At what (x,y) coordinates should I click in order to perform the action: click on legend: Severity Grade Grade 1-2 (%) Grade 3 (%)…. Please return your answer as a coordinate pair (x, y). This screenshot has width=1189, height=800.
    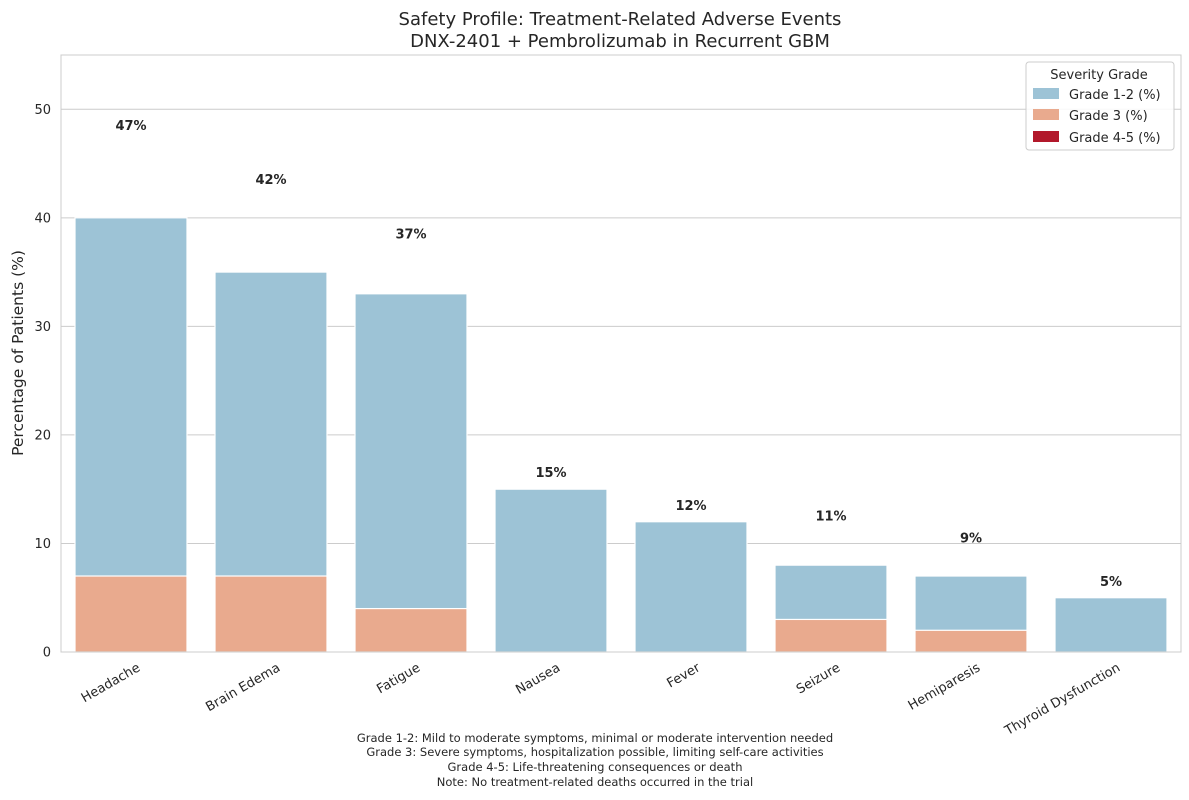
    Looking at the image, I should click on (1100, 106).